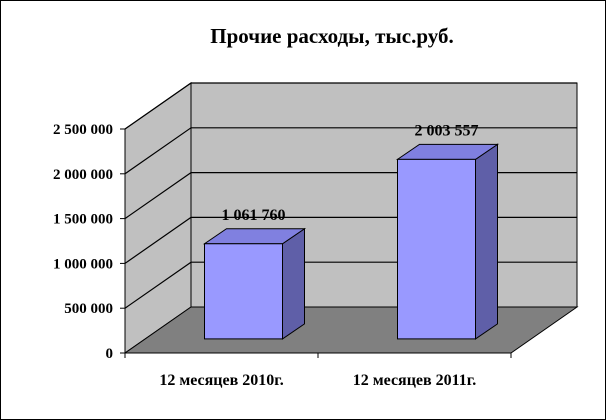 The width and height of the screenshot is (606, 420). What do you see at coordinates (221, 380) in the screenshot?
I see `x-tick-label: 12 месяцев 2010г.` at bounding box center [221, 380].